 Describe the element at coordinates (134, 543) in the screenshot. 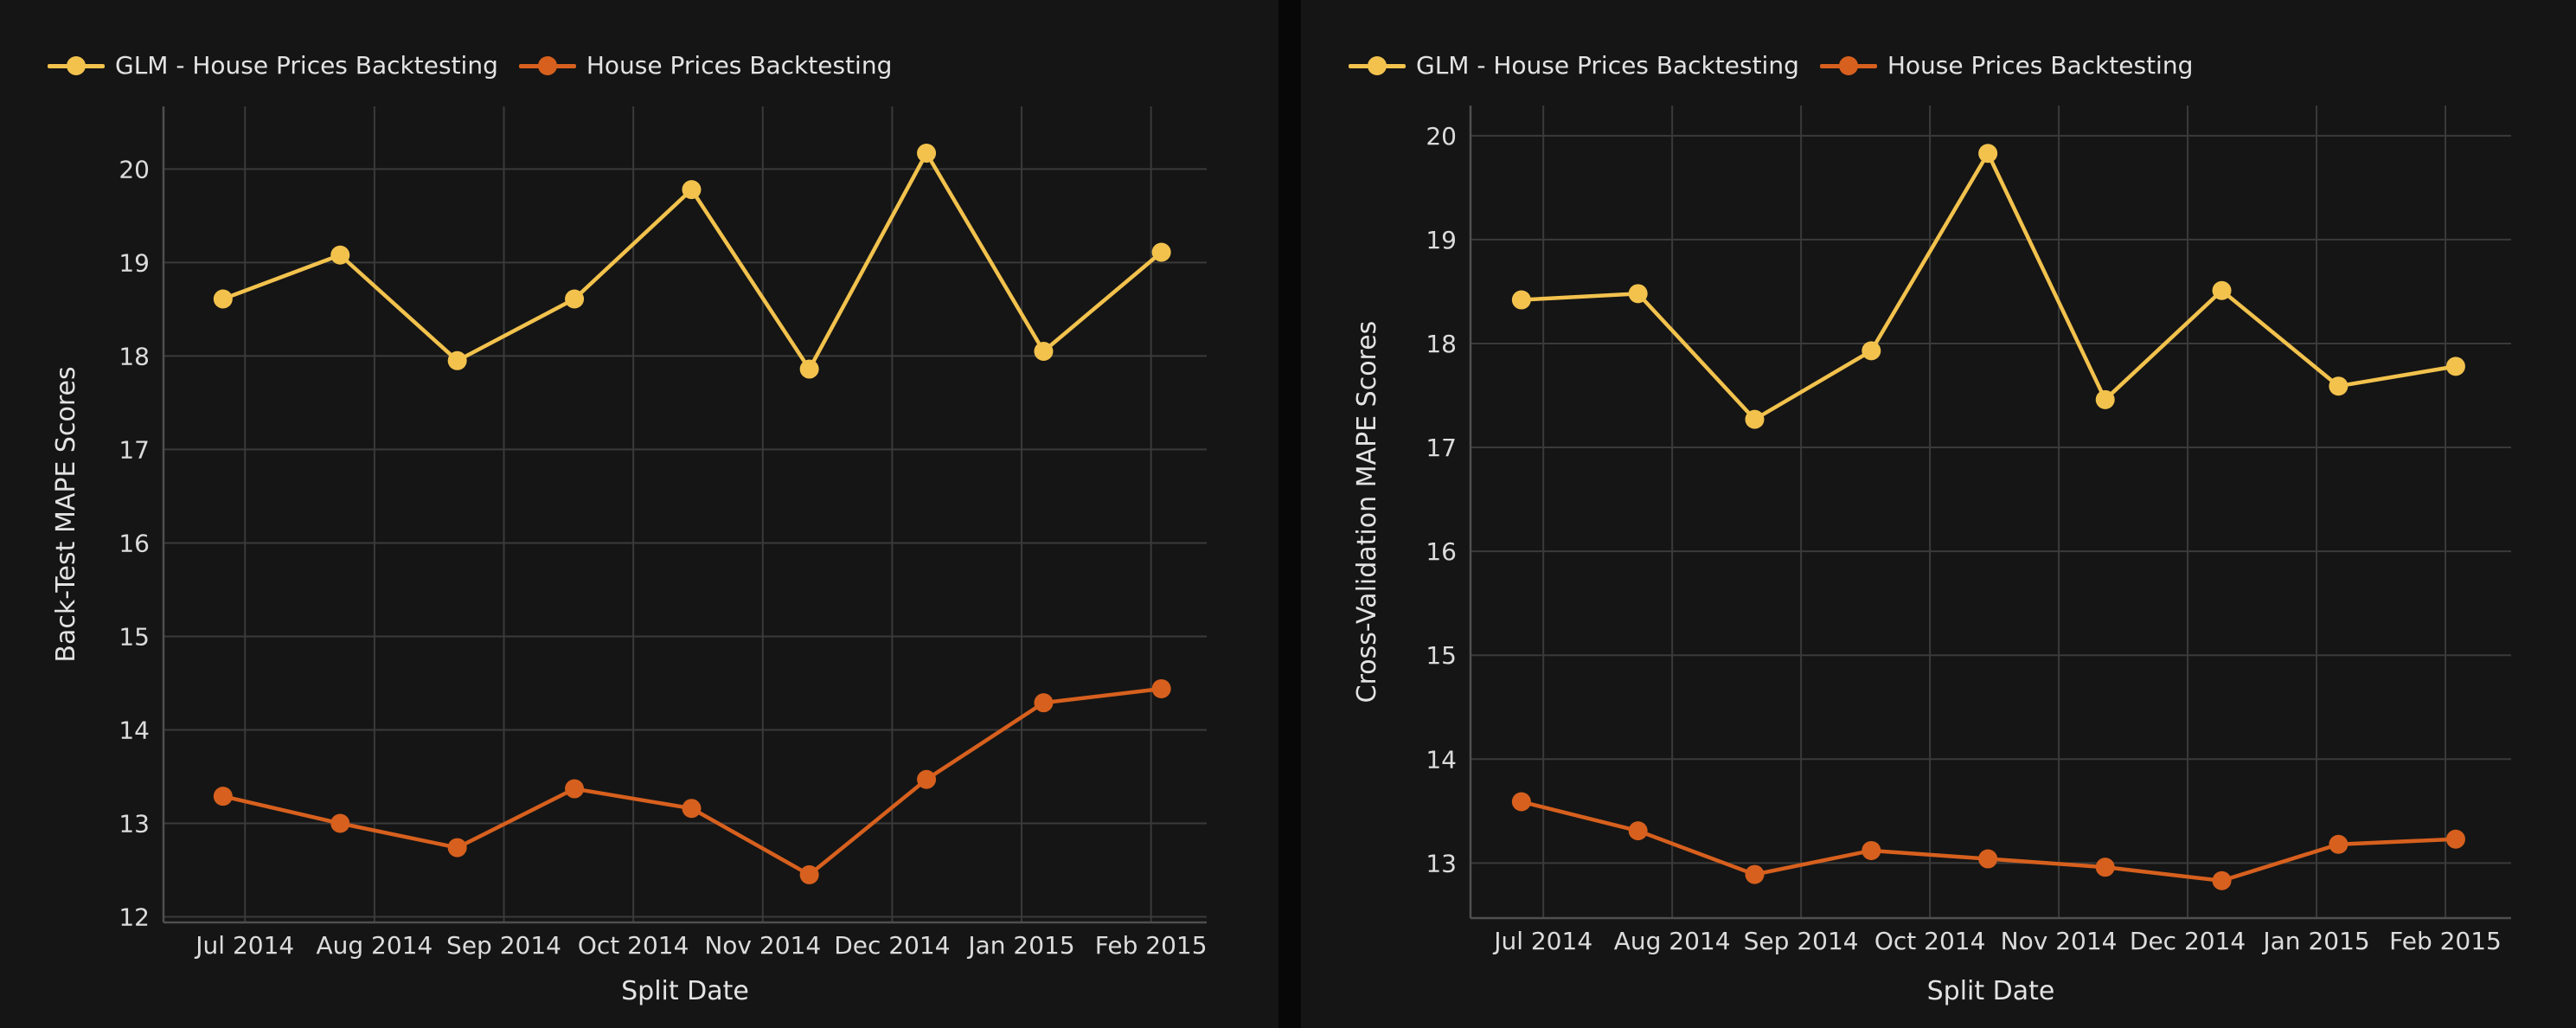

I see `y-tick-label: 16` at that location.